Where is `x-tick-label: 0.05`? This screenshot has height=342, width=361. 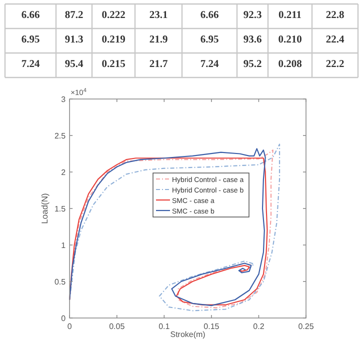
x-tick-label: 0.05 is located at coordinates (117, 326).